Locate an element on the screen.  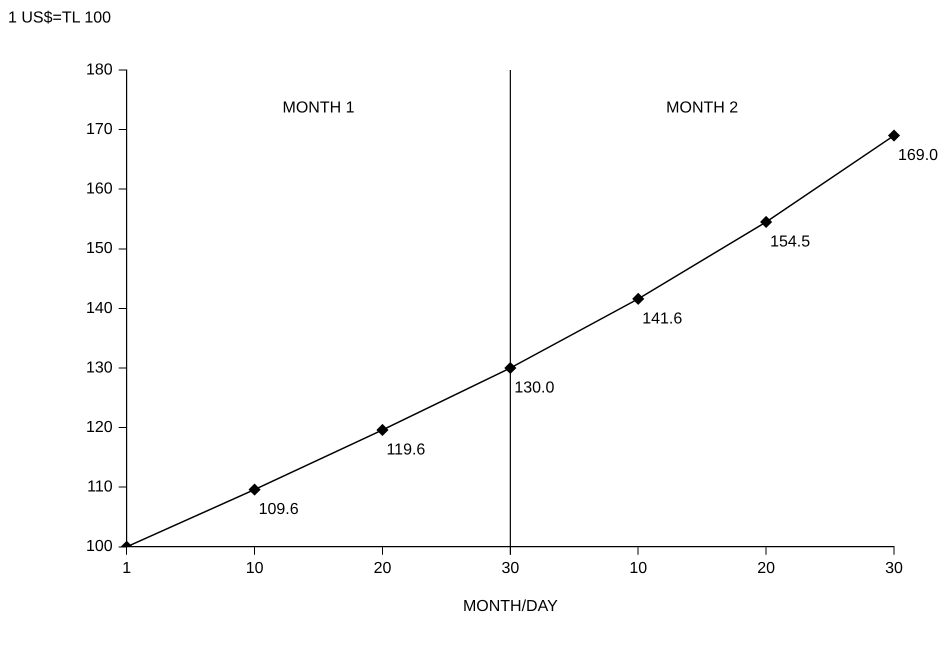
y-tick-label: 100 is located at coordinates (99, 547).